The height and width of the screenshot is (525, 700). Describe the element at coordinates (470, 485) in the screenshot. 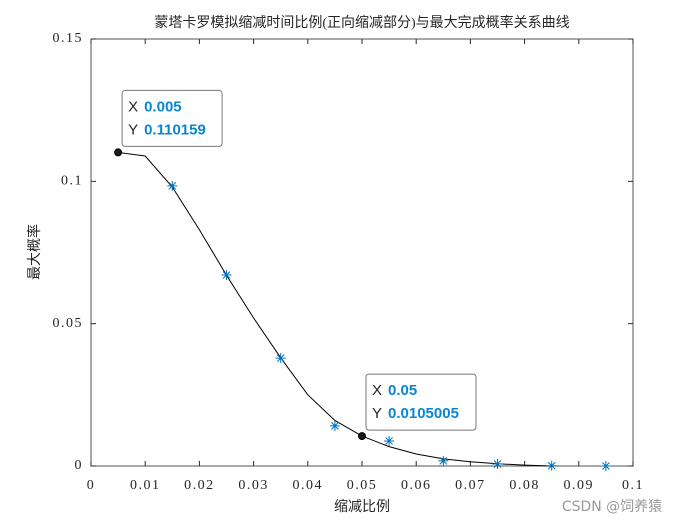

I see `x-tick-label: 0.07` at that location.